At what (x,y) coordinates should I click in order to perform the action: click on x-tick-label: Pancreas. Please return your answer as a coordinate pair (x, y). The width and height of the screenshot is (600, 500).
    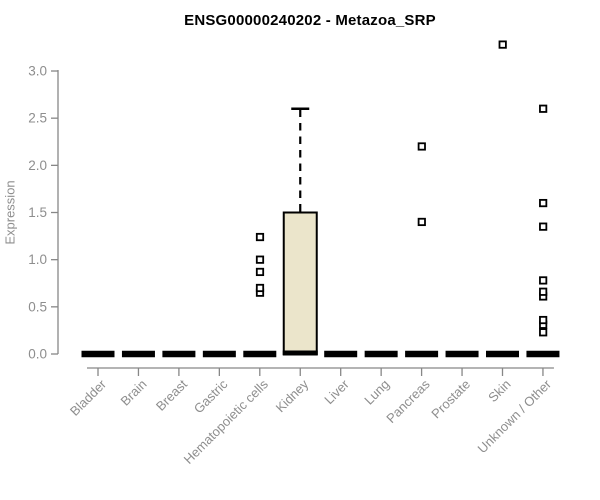
    Looking at the image, I should click on (408, 401).